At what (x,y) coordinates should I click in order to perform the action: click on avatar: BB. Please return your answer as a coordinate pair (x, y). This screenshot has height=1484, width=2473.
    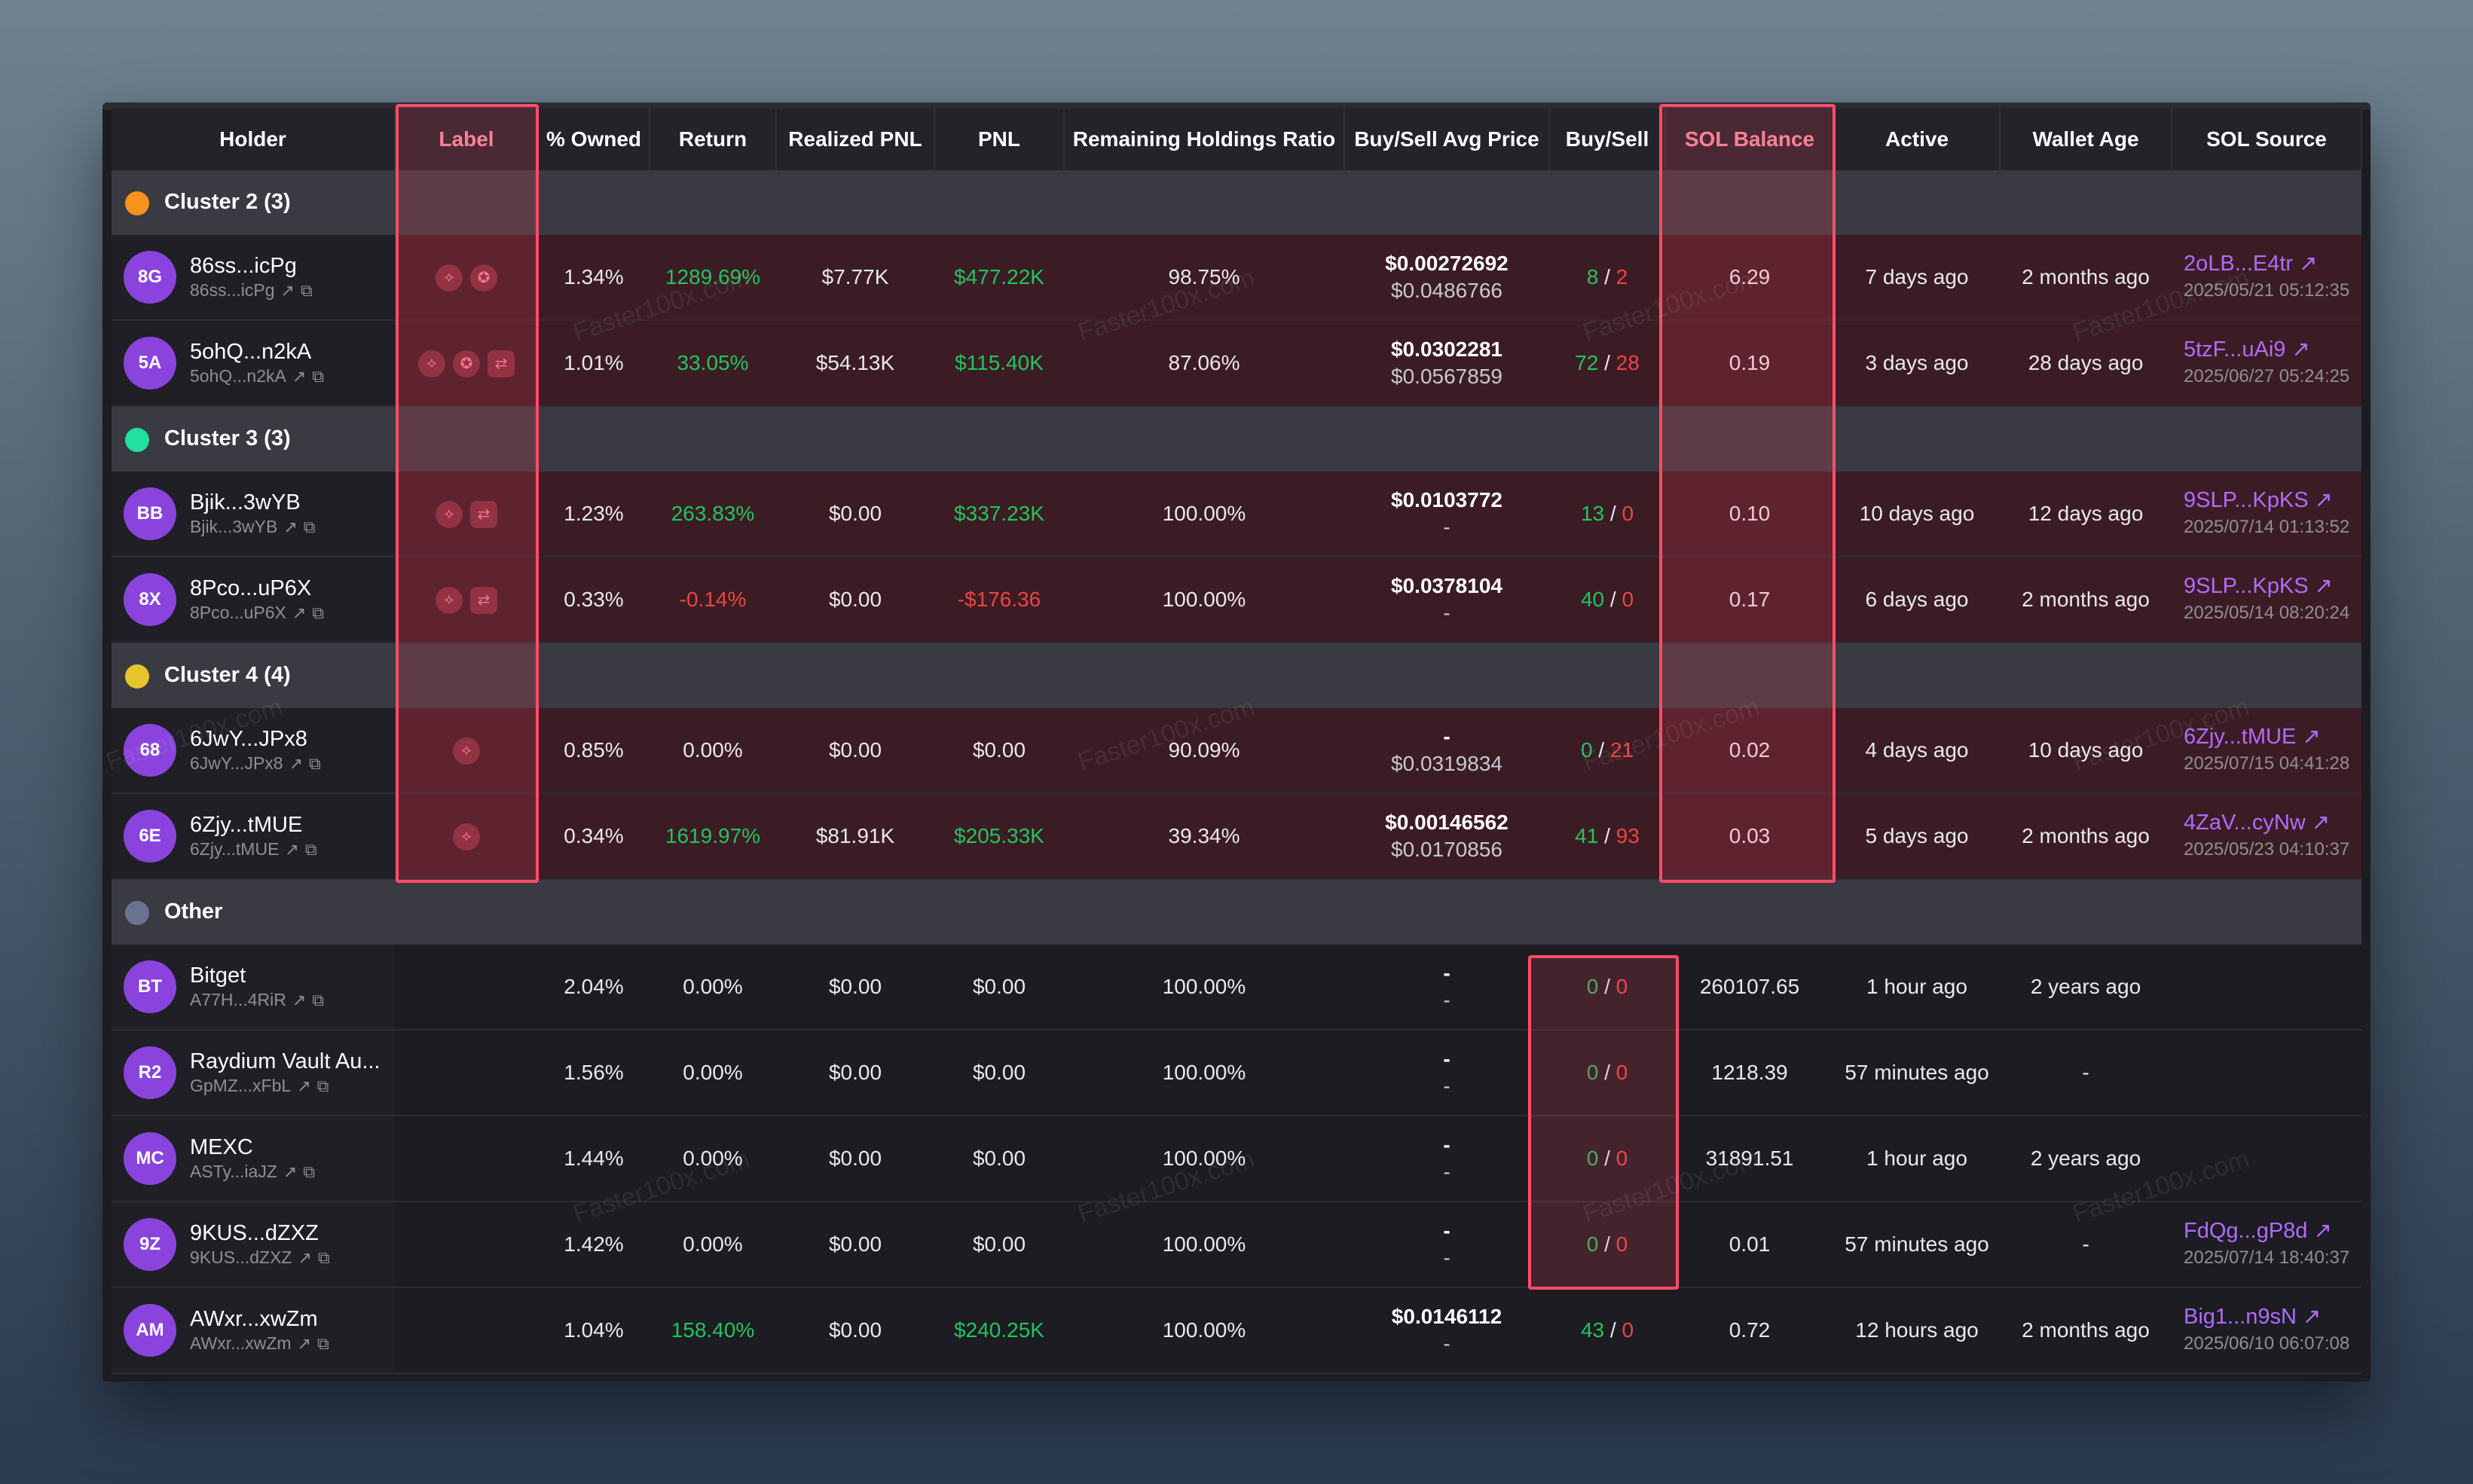
    Looking at the image, I should click on (150, 513).